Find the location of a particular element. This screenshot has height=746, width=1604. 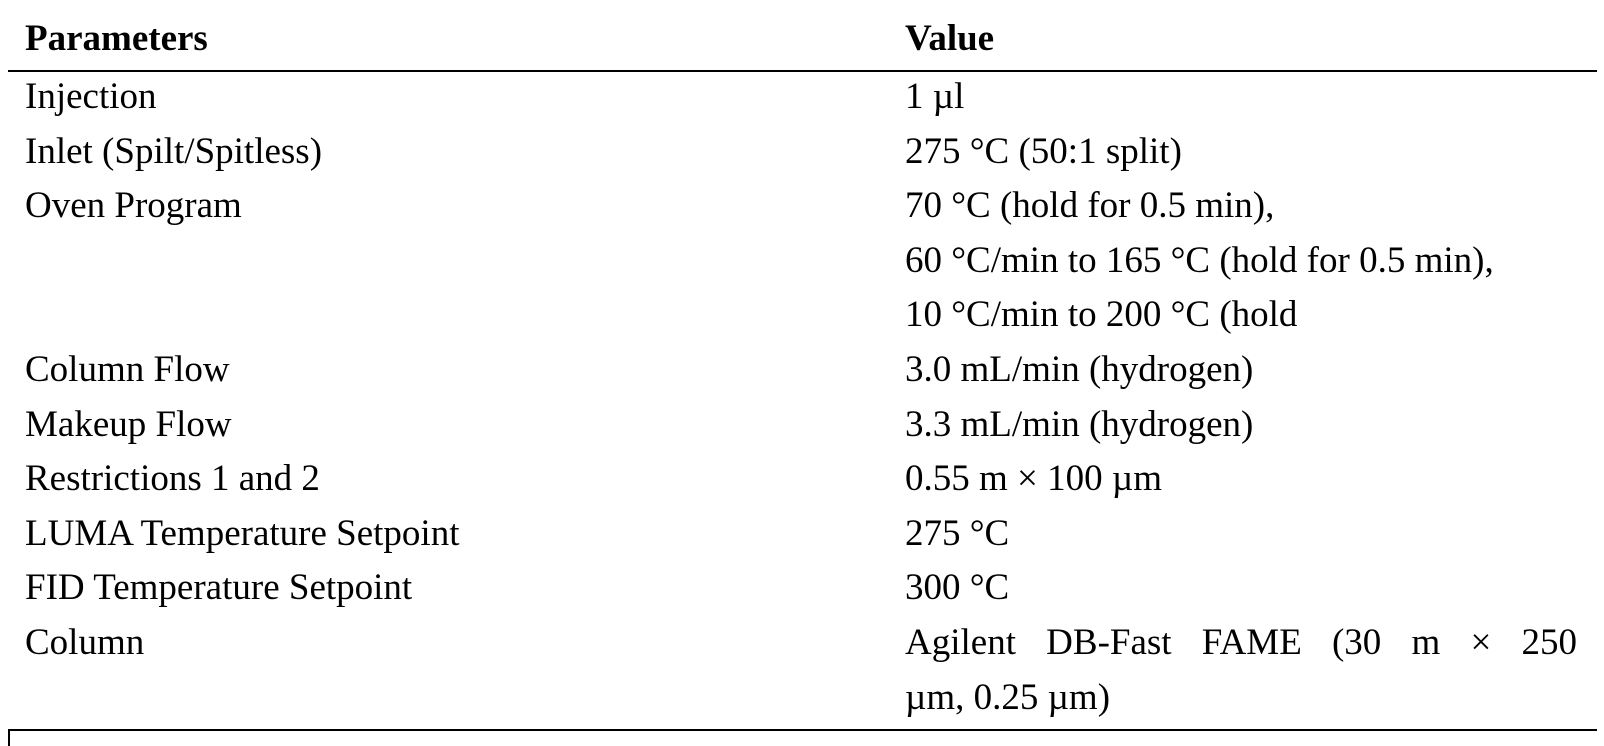

value-line: 3.3 mL/min (hydrogen) is located at coordinates (1079, 424).